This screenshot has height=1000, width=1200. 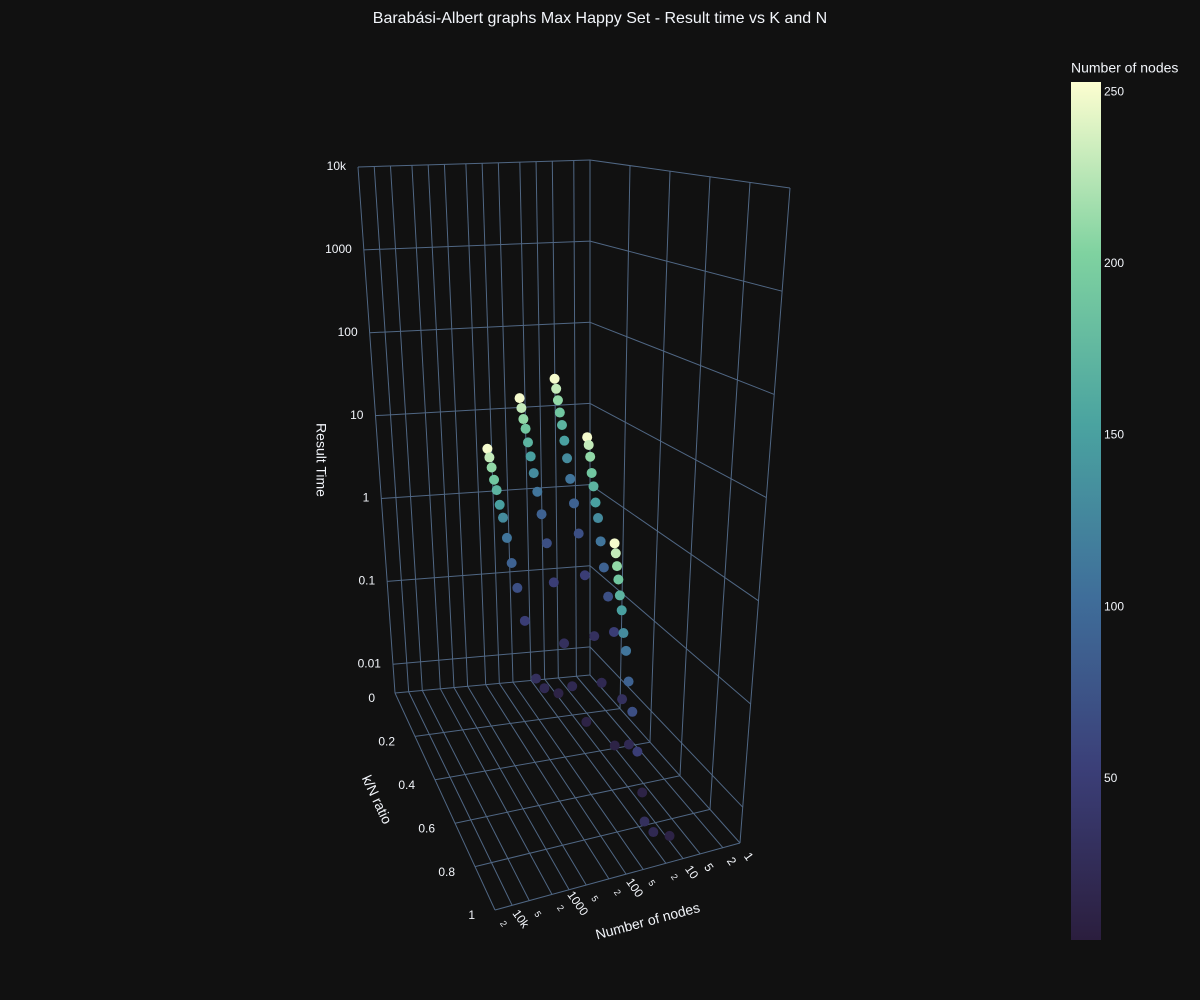 I want to click on z-tick-label: 0.01, so click(x=370, y=663).